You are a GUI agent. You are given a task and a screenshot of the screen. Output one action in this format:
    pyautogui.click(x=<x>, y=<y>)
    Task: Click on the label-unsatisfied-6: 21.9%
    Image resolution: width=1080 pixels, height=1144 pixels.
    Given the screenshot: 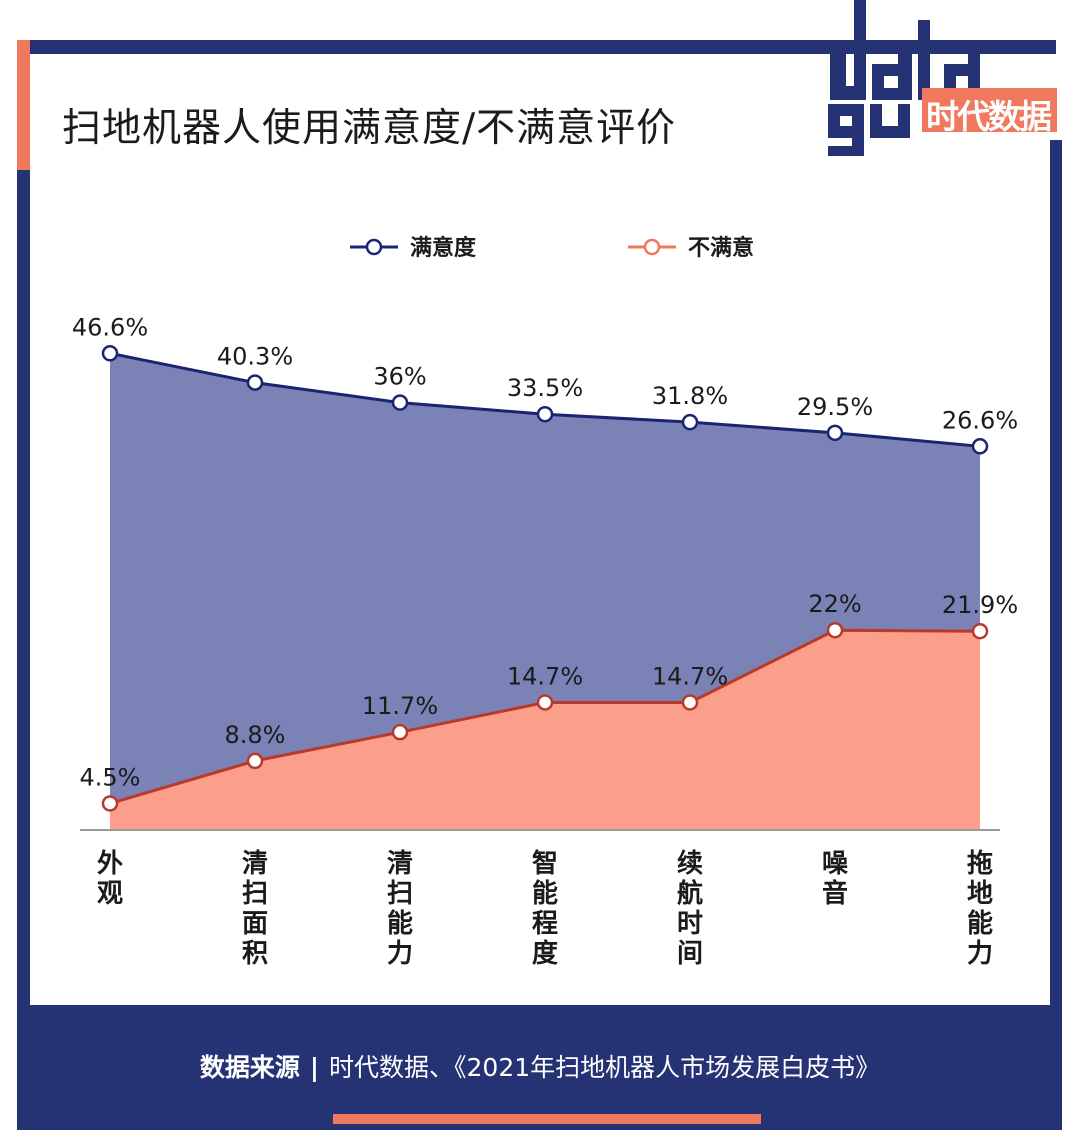 What is the action you would take?
    pyautogui.click(x=980, y=605)
    